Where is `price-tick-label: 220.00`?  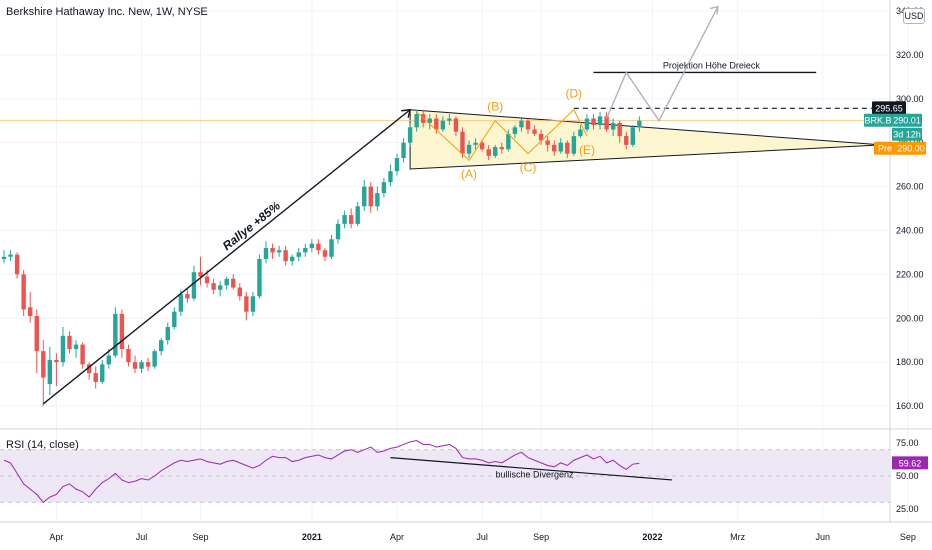
price-tick-label: 220.00 is located at coordinates (910, 274).